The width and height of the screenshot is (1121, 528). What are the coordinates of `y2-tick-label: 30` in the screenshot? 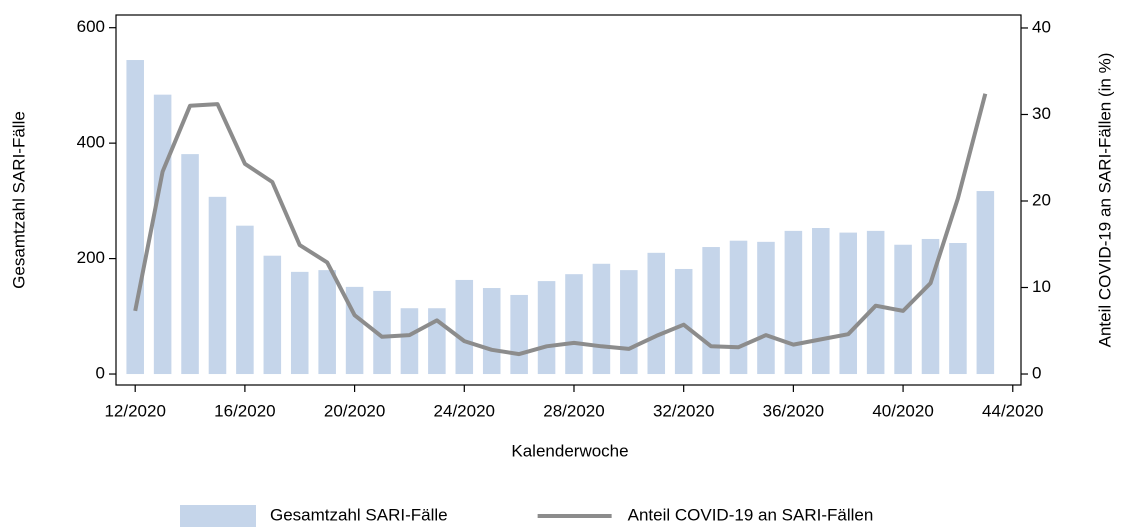 It's located at (1041, 113).